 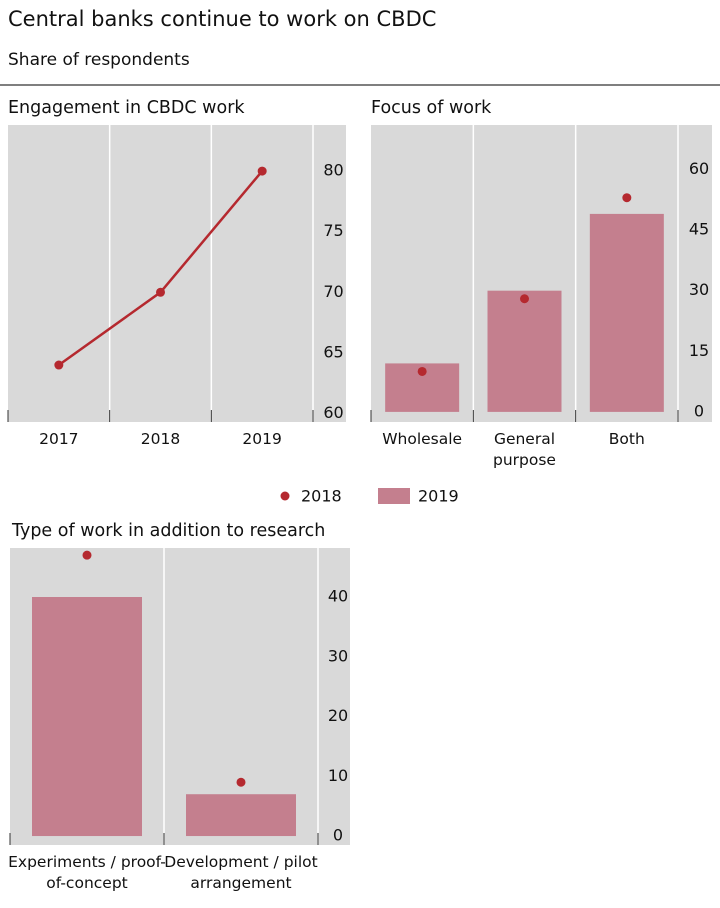 What do you see at coordinates (333, 170) in the screenshot?
I see `y-tick-label: 80` at bounding box center [333, 170].